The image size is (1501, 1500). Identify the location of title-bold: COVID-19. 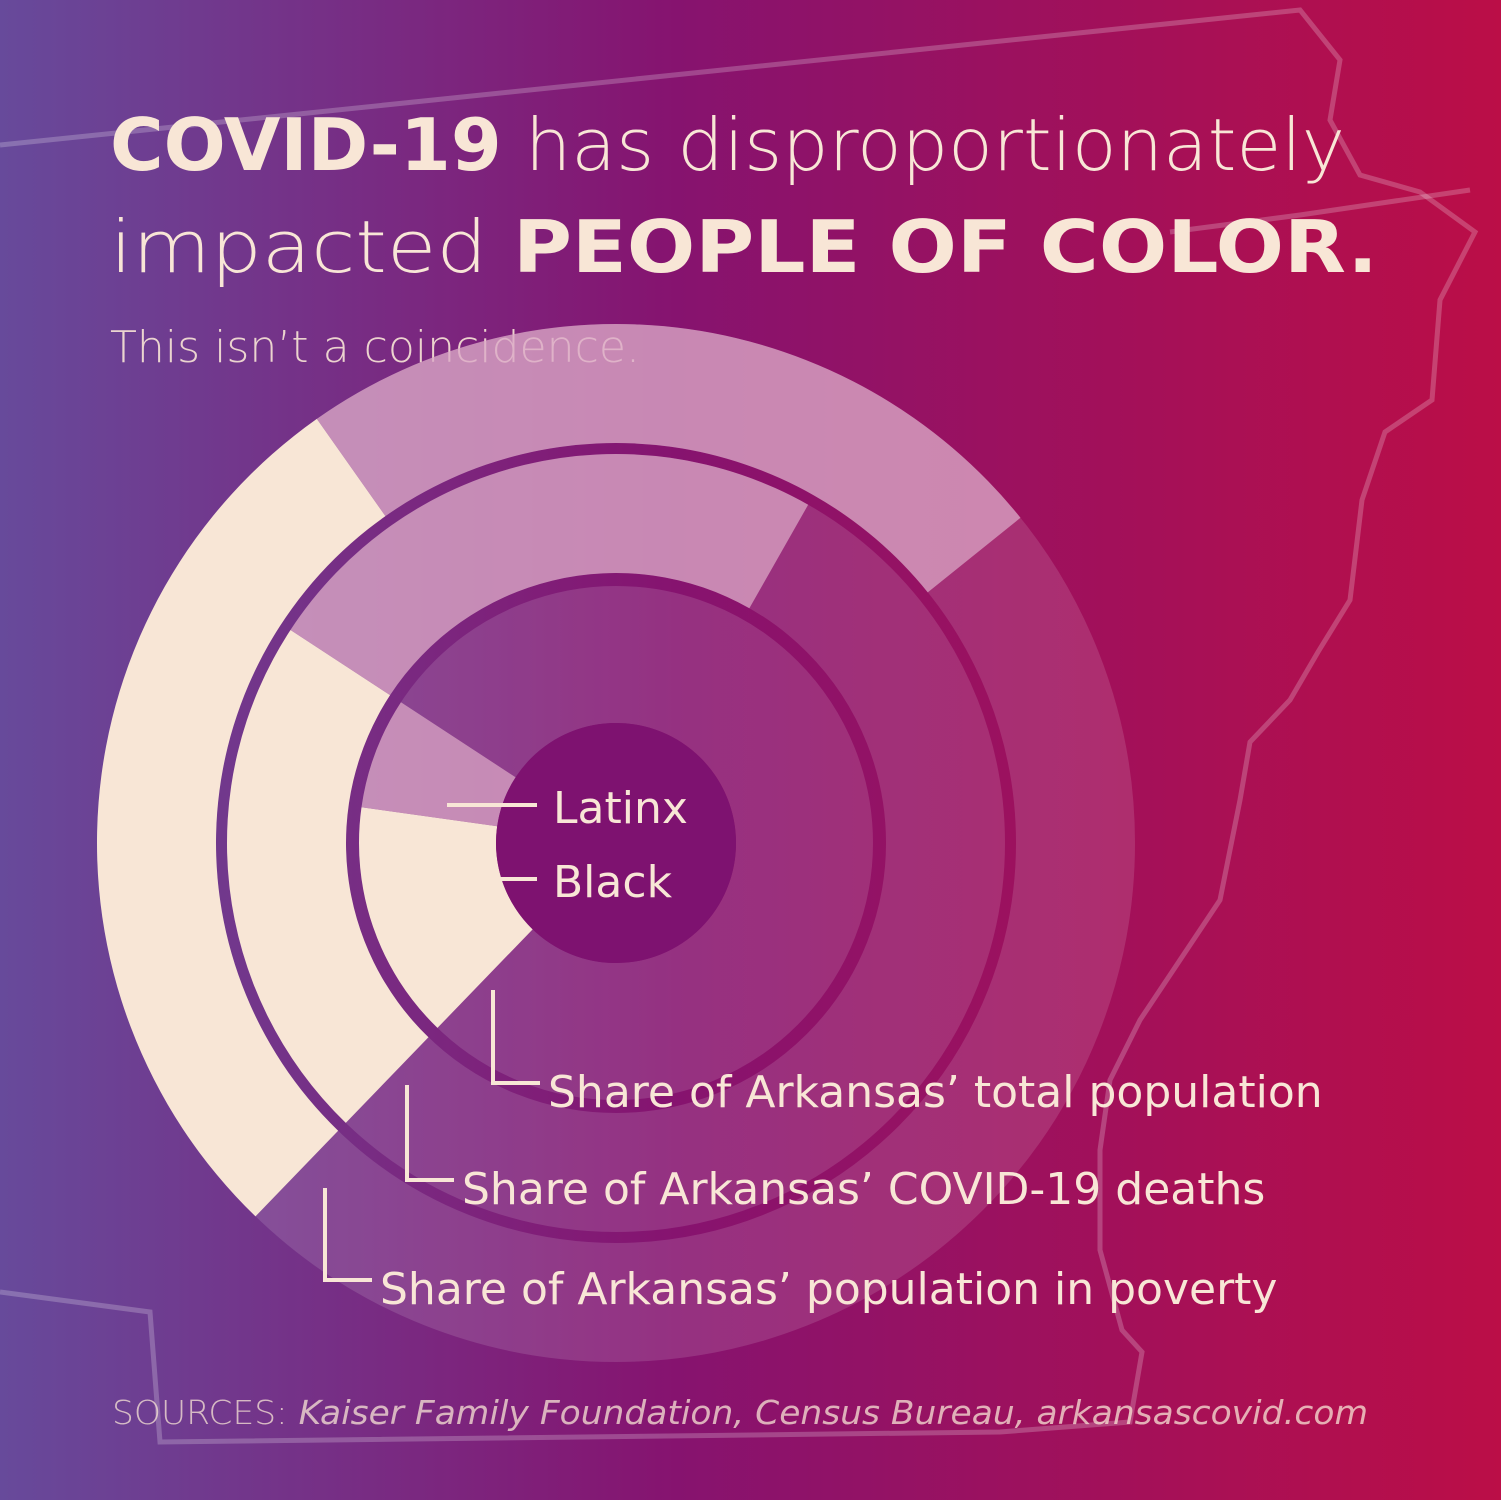
(306, 145).